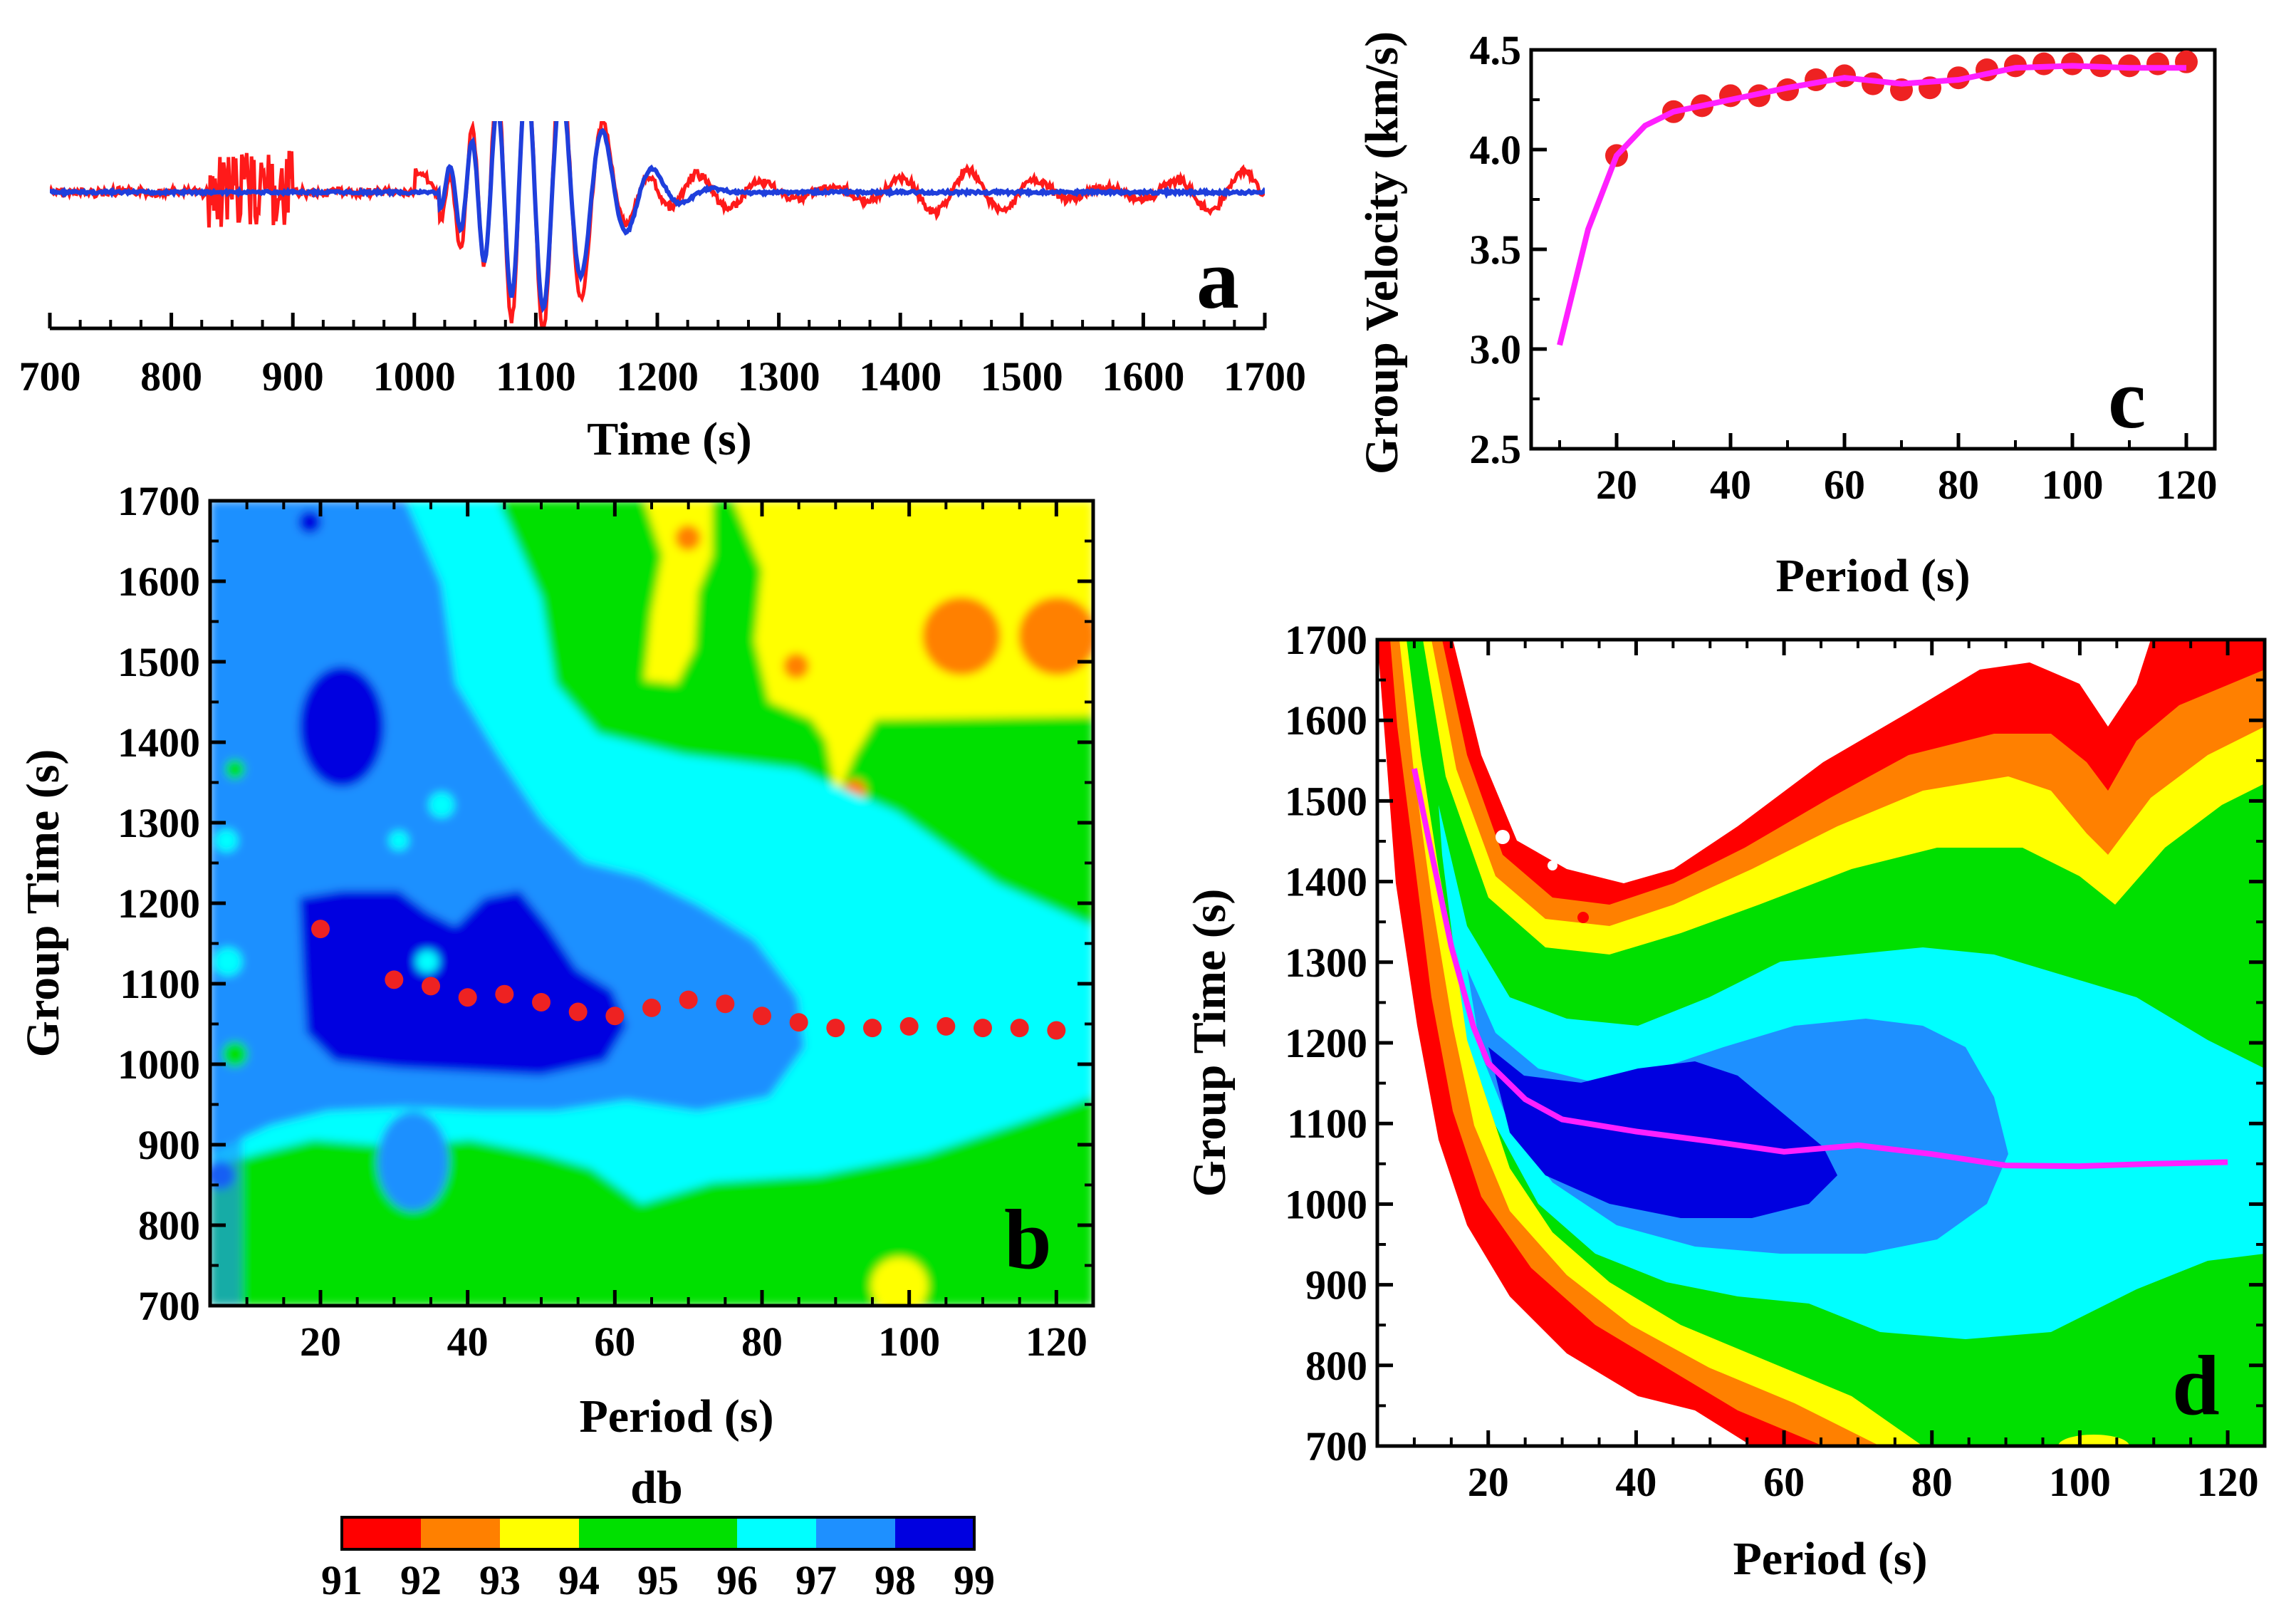 Image resolution: width=2296 pixels, height=1607 pixels. I want to click on y-tick-label: 3.5, so click(1496, 250).